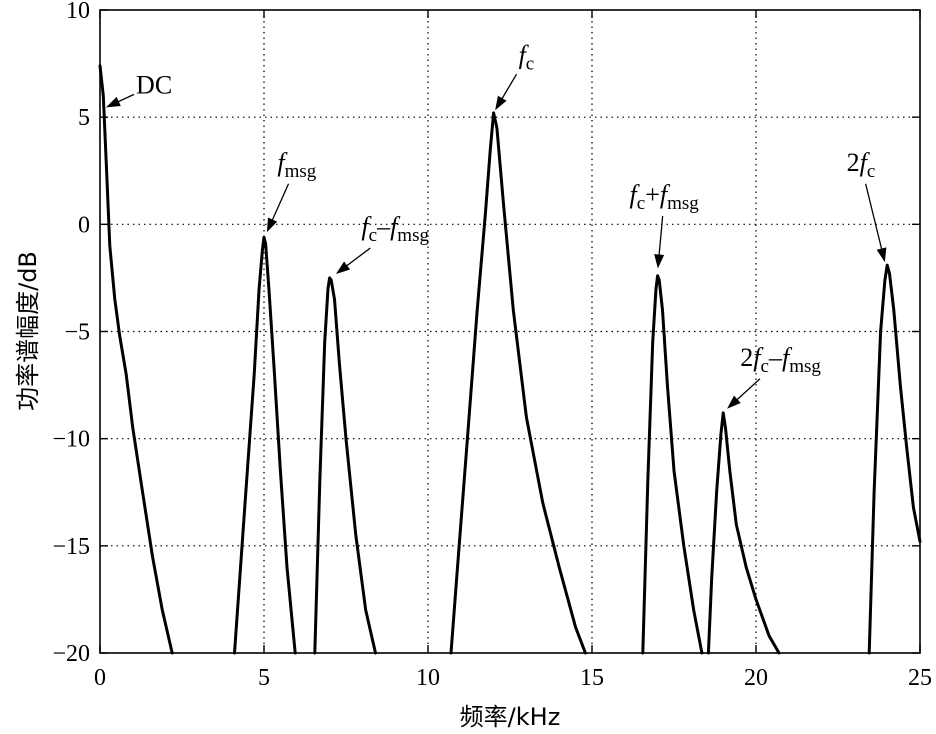 This screenshot has height=734, width=936. What do you see at coordinates (861, 165) in the screenshot?
I see `annotation-label: 2fc` at bounding box center [861, 165].